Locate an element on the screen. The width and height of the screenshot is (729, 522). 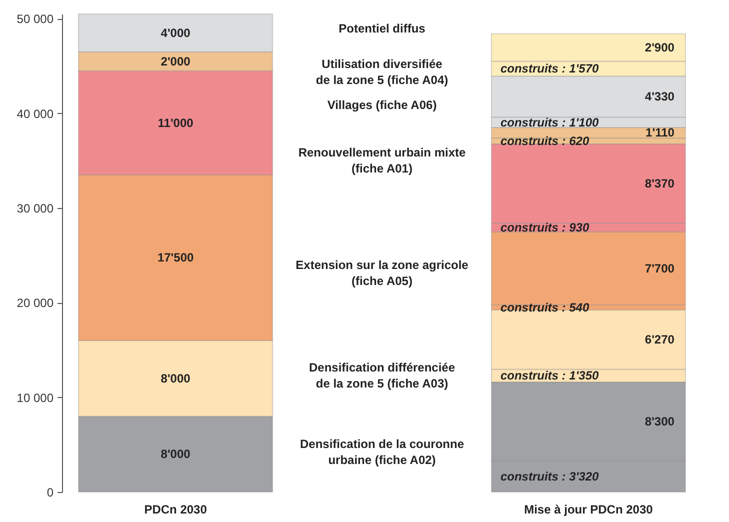
annotation: Densification différenciée de la zone 5 (fiche A03) is located at coordinates (382, 375).